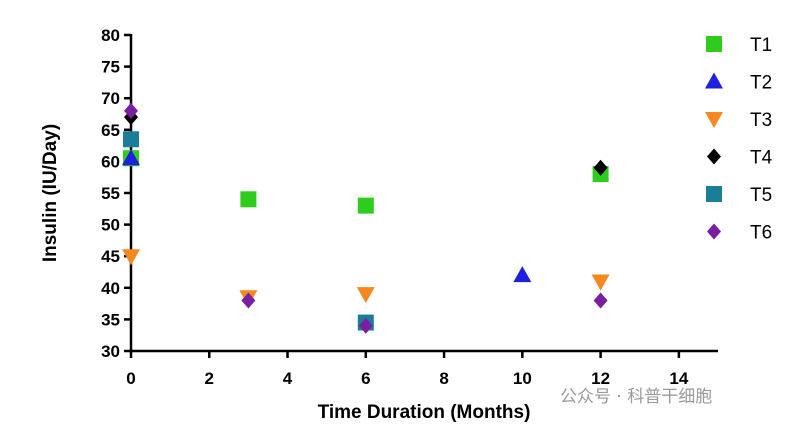 The width and height of the screenshot is (793, 427). I want to click on legend-marker-t6, so click(714, 231).